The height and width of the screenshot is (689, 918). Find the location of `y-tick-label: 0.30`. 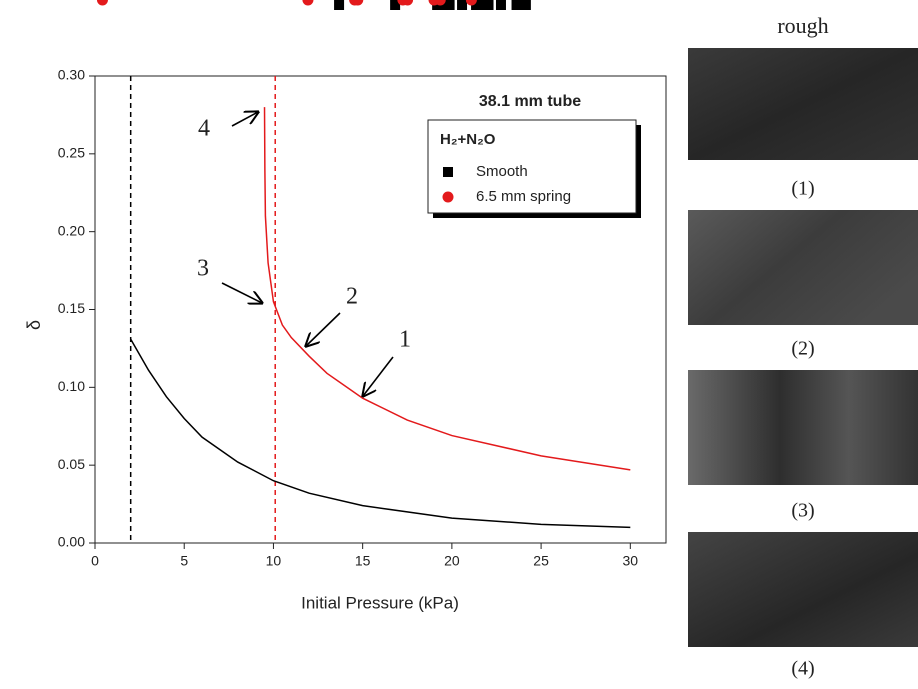

y-tick-label: 0.30 is located at coordinates (71, 75).